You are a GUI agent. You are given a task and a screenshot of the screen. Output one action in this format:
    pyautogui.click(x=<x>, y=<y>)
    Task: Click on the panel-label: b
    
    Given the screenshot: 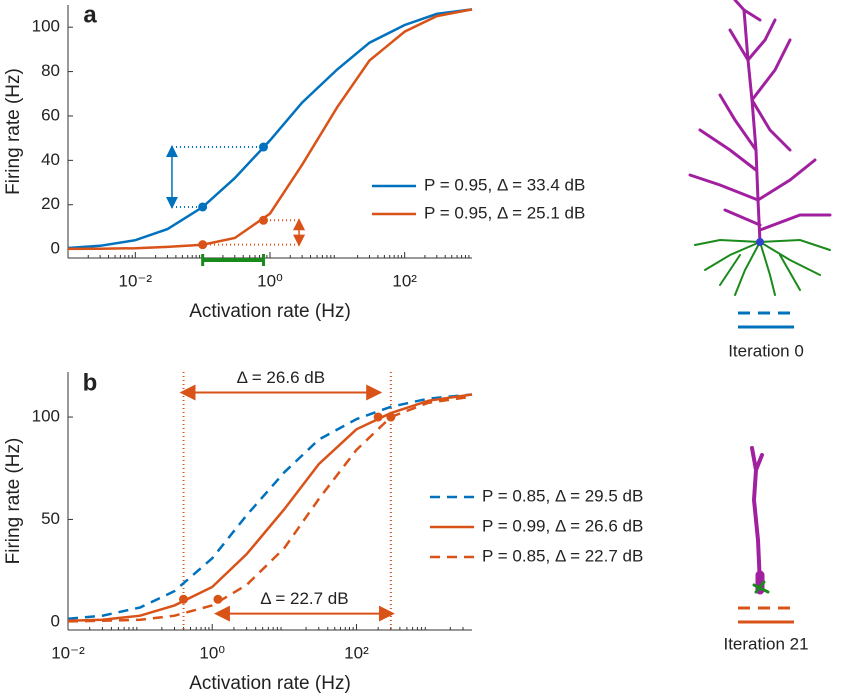 What is the action you would take?
    pyautogui.click(x=90, y=382)
    